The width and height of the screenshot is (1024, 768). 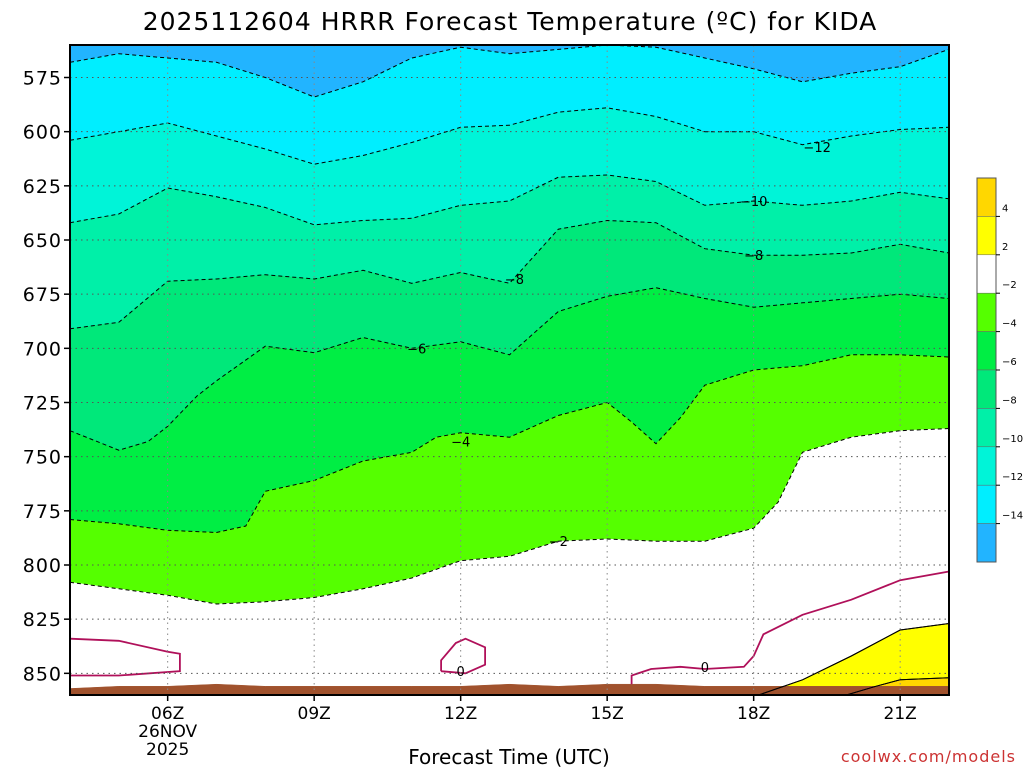 I want to click on contour-label: −4, so click(x=460, y=443).